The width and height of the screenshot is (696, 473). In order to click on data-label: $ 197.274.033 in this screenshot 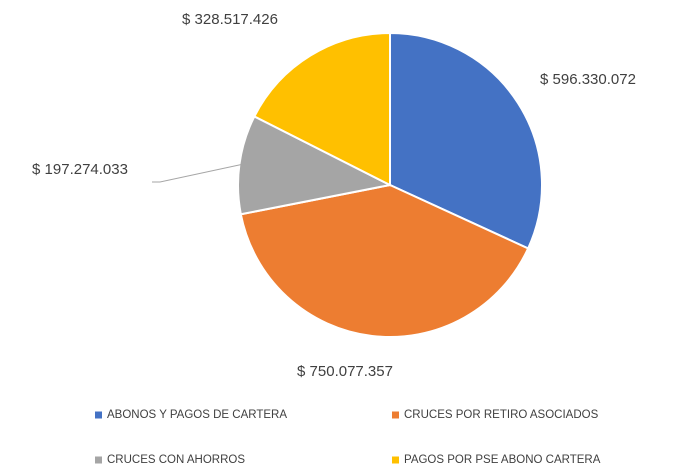, I will do `click(80, 169)`.